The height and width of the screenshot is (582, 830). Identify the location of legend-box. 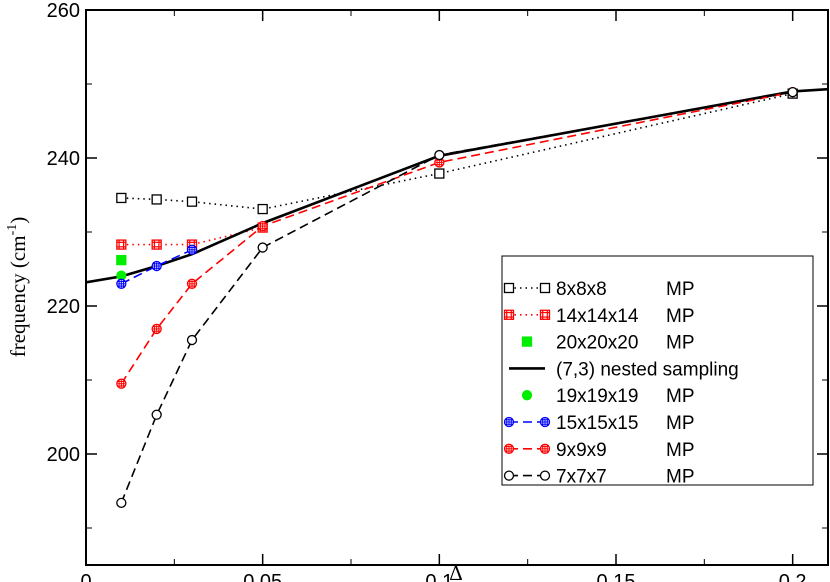
(657, 370).